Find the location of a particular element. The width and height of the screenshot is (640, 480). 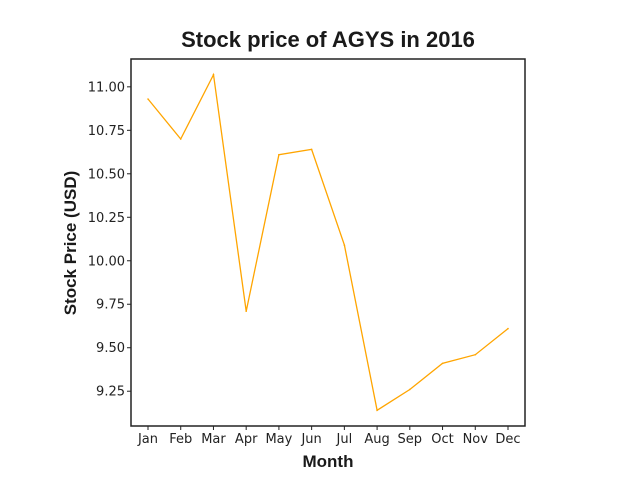

chart-title: Stock price of AGYS in 2016 is located at coordinates (328, 39).